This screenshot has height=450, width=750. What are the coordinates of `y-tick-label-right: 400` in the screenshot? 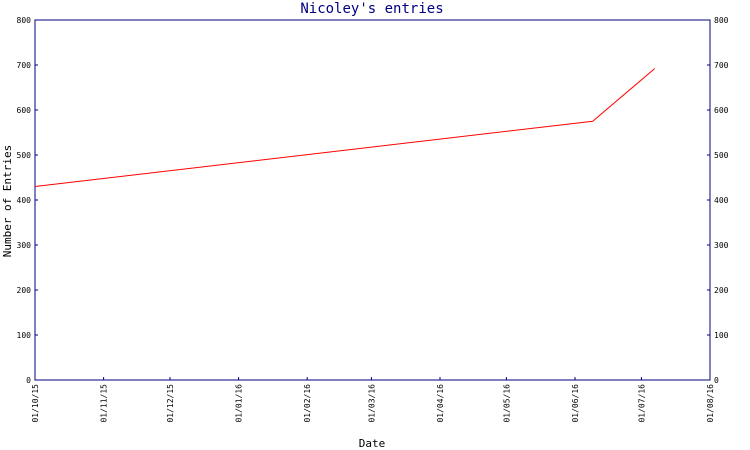 It's located at (721, 200).